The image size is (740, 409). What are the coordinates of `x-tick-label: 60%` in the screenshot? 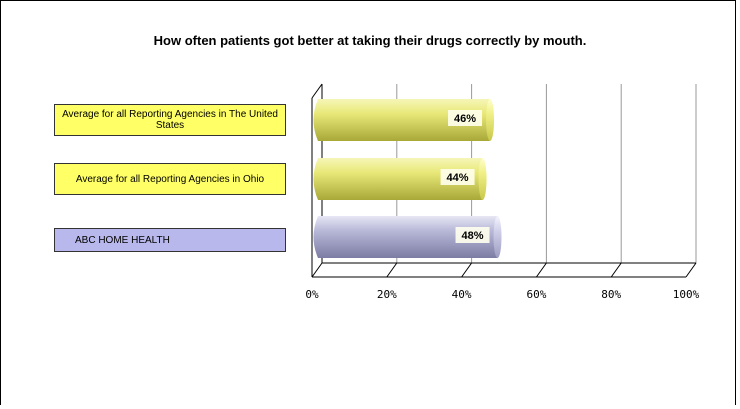 It's located at (536, 294).